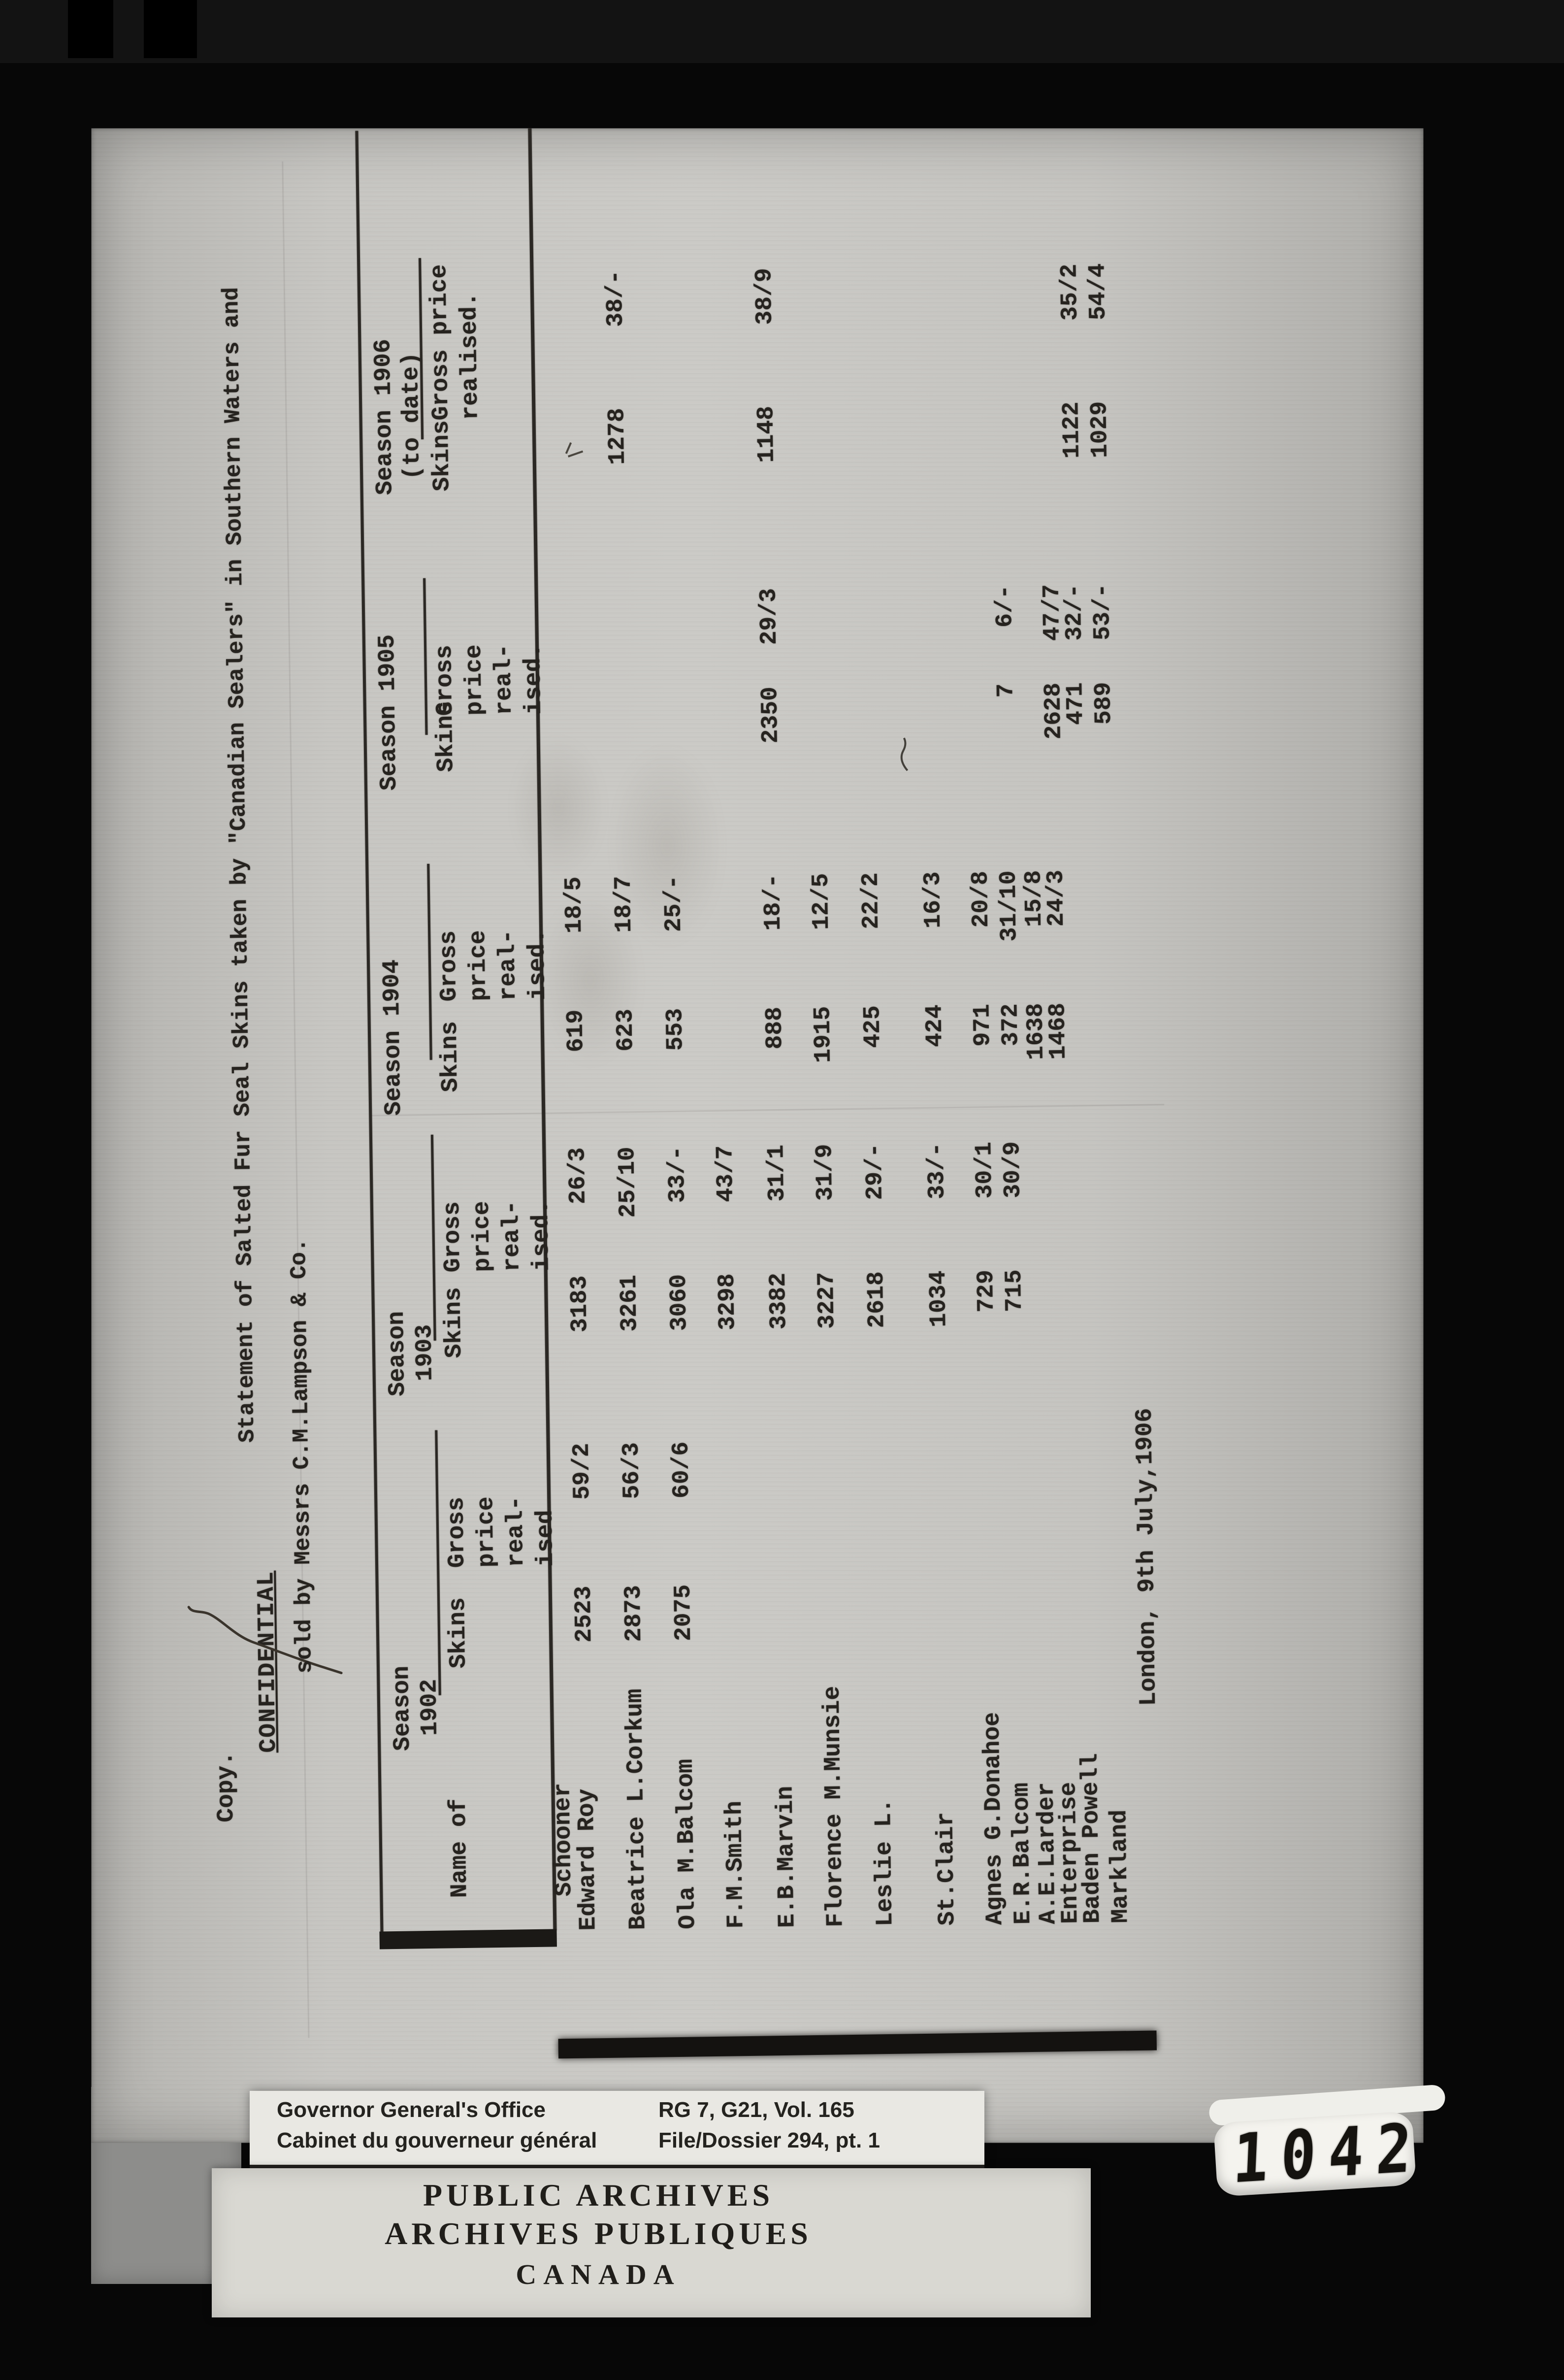 The width and height of the screenshot is (1564, 2380). What do you see at coordinates (834, 1806) in the screenshot?
I see `schooner-name: Florence M.Munsie` at bounding box center [834, 1806].